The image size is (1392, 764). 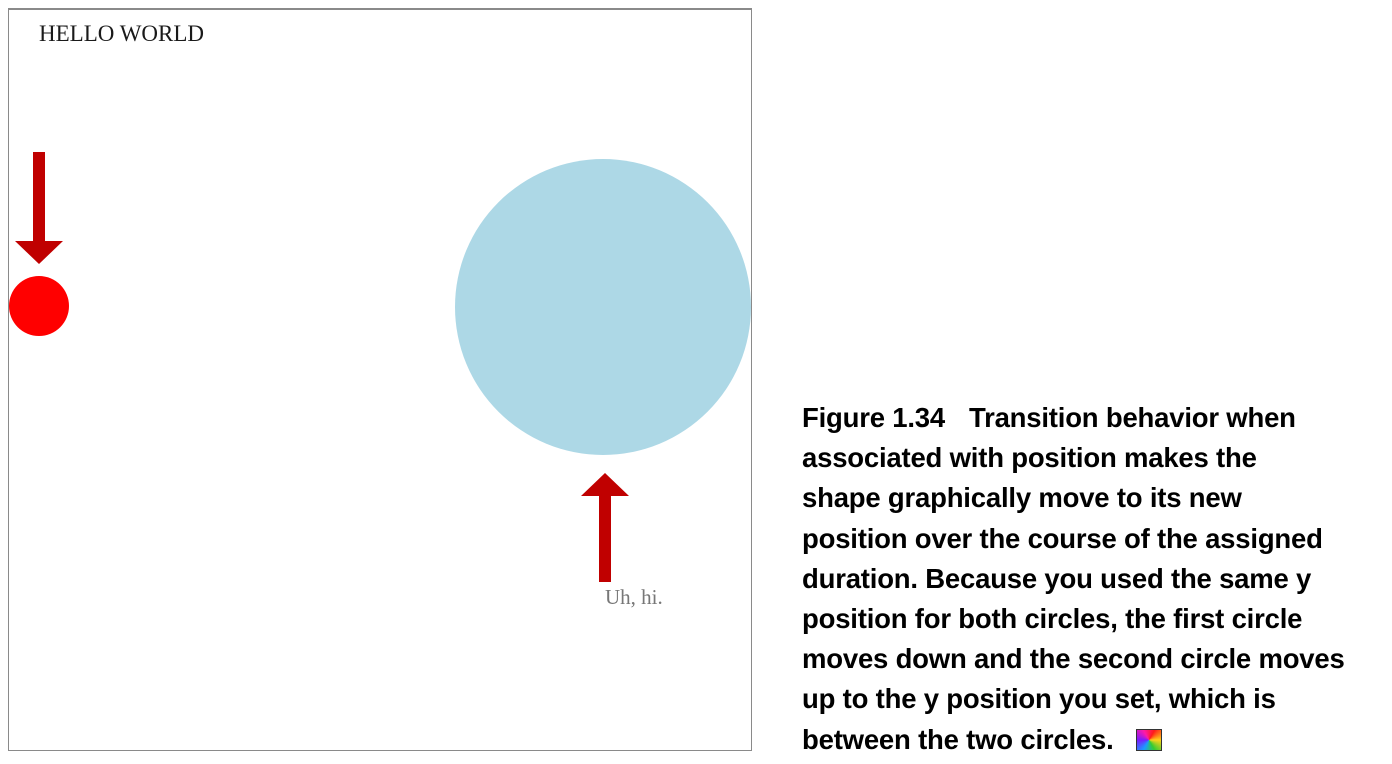 I want to click on caption-text: Transition behavior when, so click(x=1132, y=417).